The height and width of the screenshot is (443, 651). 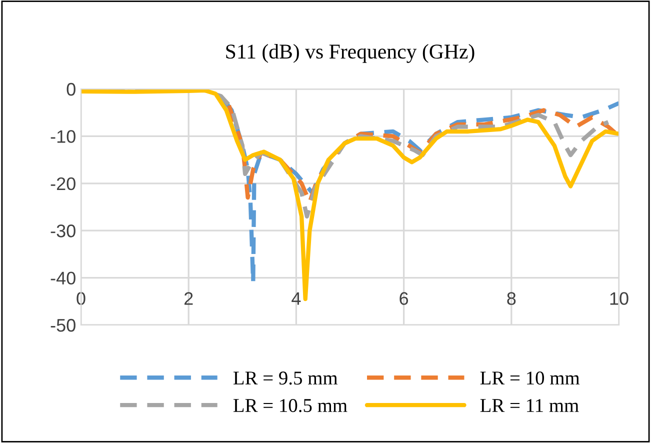 What do you see at coordinates (296, 298) in the screenshot?
I see `x-tick-label: 4` at bounding box center [296, 298].